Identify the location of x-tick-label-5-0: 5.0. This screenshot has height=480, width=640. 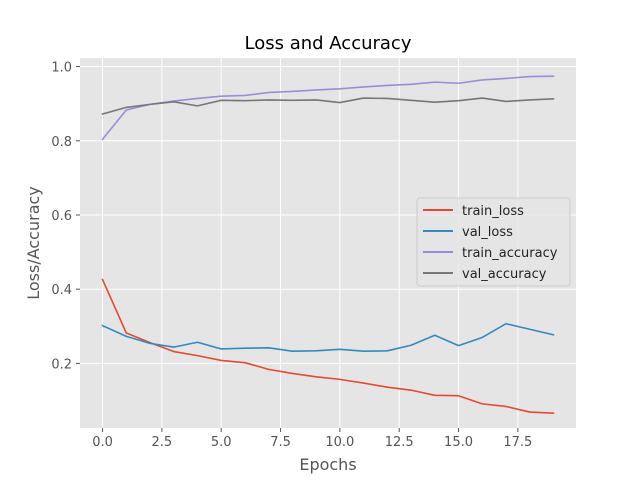
(221, 442).